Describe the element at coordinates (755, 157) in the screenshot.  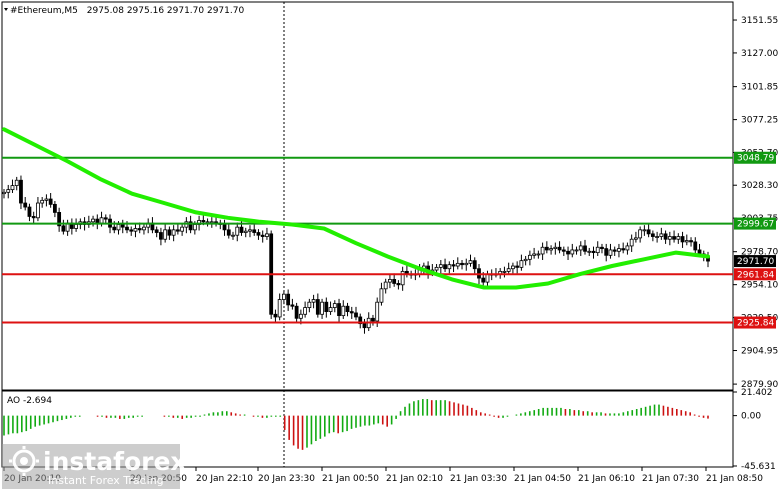
I see `level-tag: 3048.79` at that location.